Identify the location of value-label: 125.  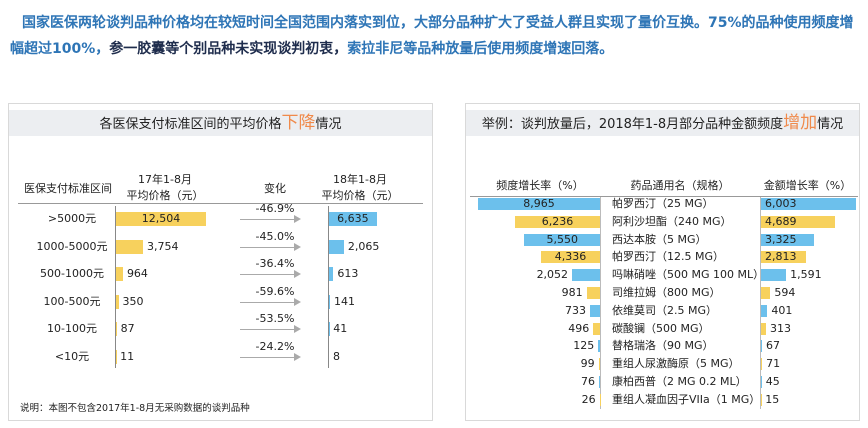
(584, 346).